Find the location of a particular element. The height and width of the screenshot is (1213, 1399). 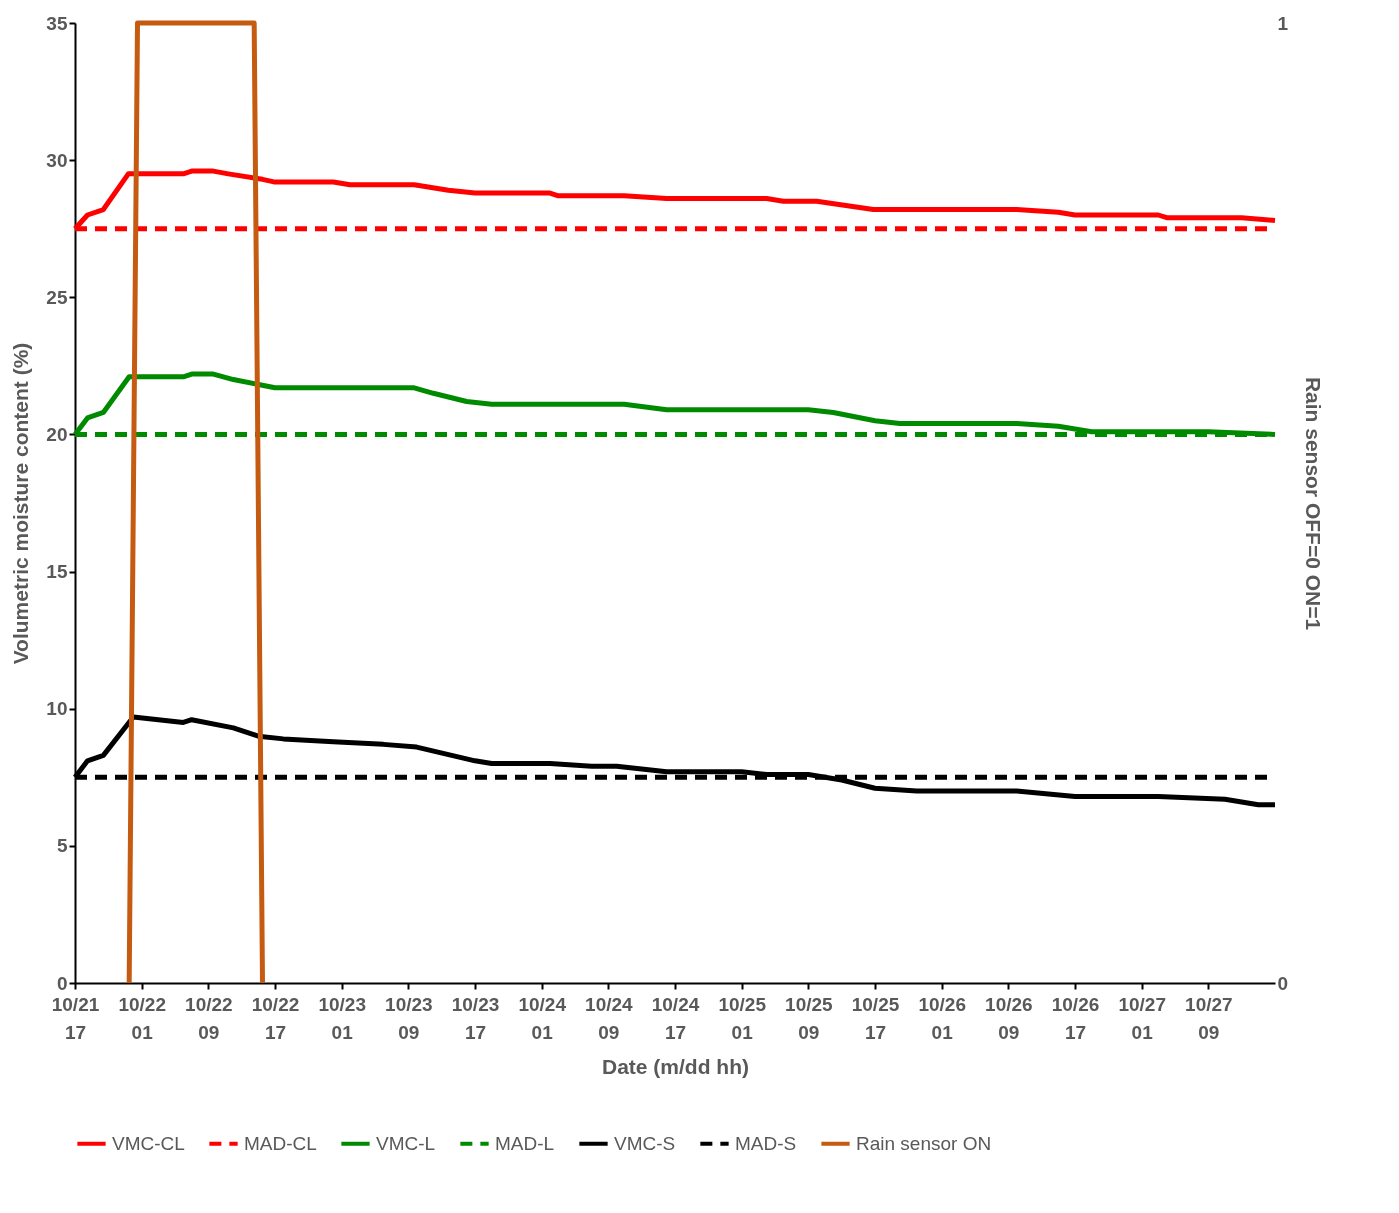

x-tick-label: 10/22 01 is located at coordinates (142, 1018).